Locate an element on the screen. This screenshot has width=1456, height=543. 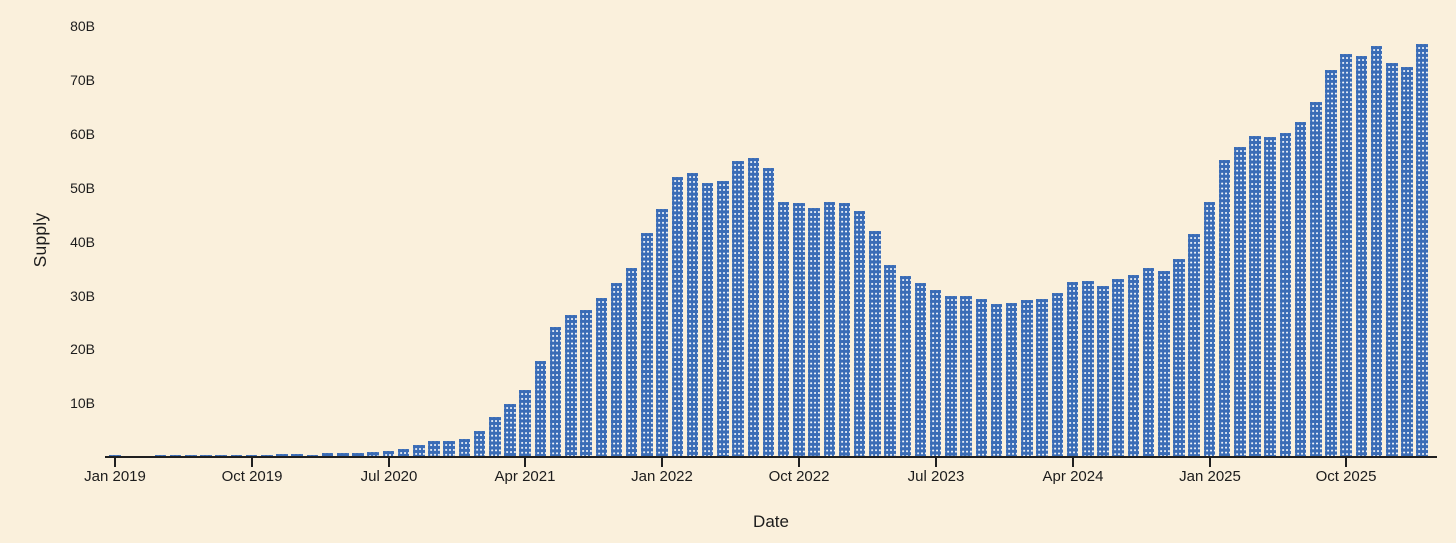
x-tick-label: Jan 2025 is located at coordinates (1210, 476).